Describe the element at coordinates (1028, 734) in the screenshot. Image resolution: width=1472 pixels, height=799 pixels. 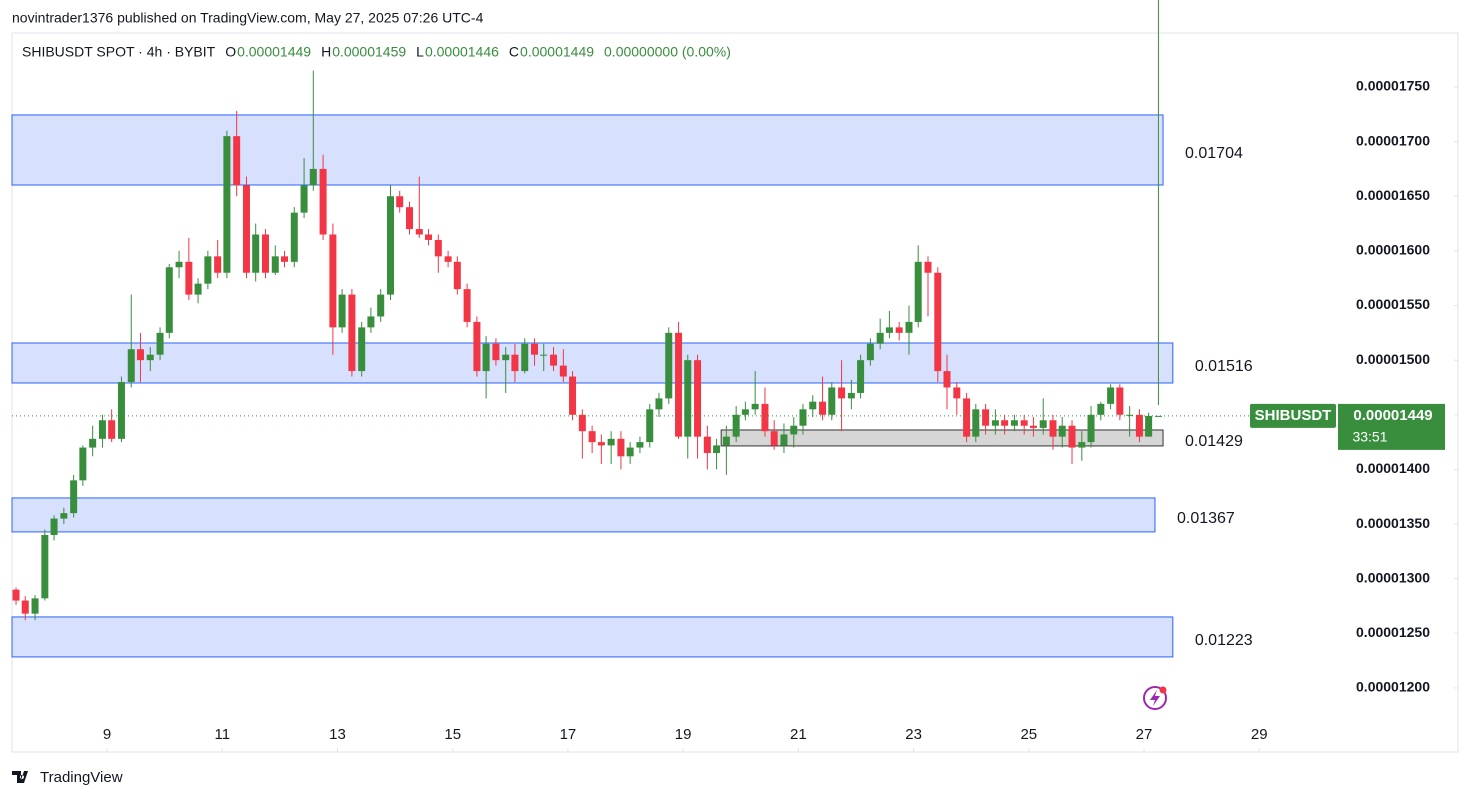
I see `x-tick-label: 25` at that location.